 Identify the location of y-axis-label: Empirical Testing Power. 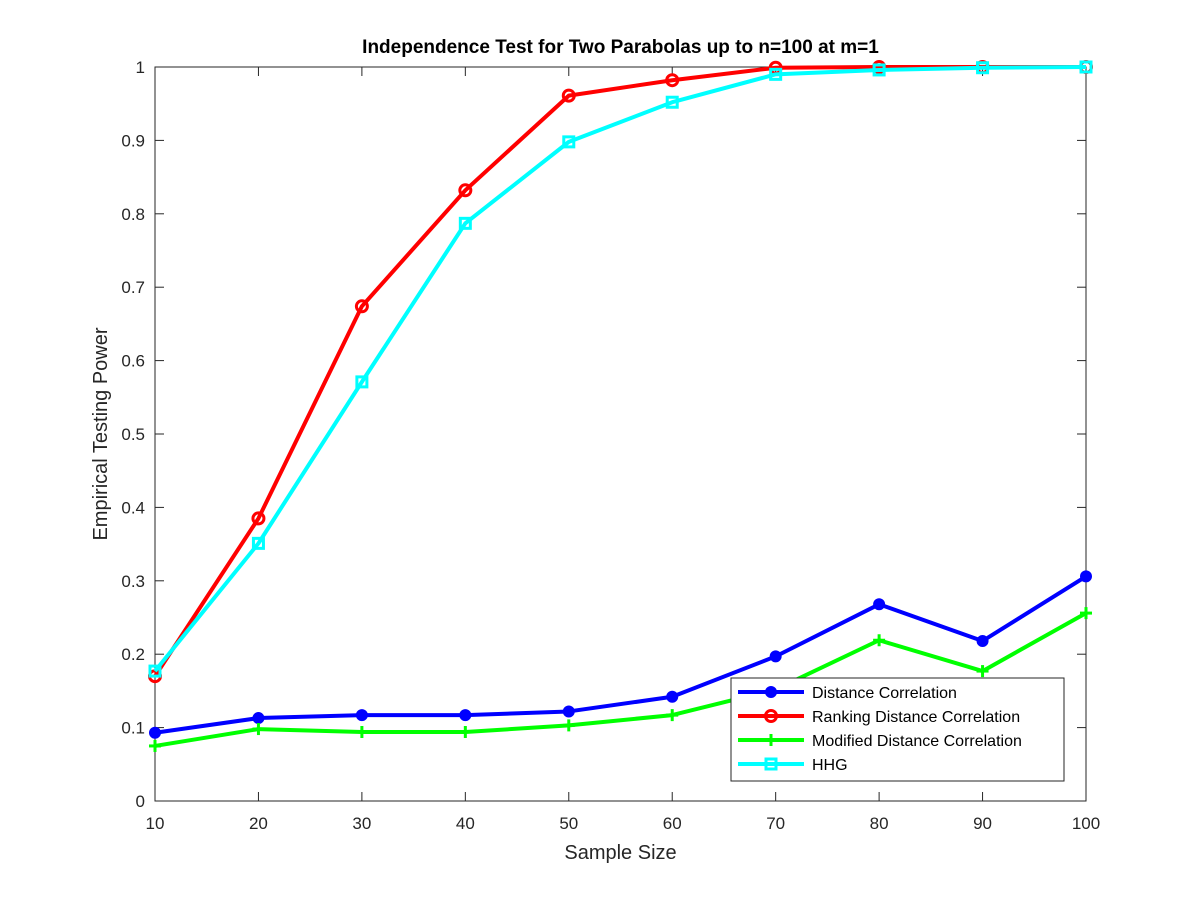
(101, 433).